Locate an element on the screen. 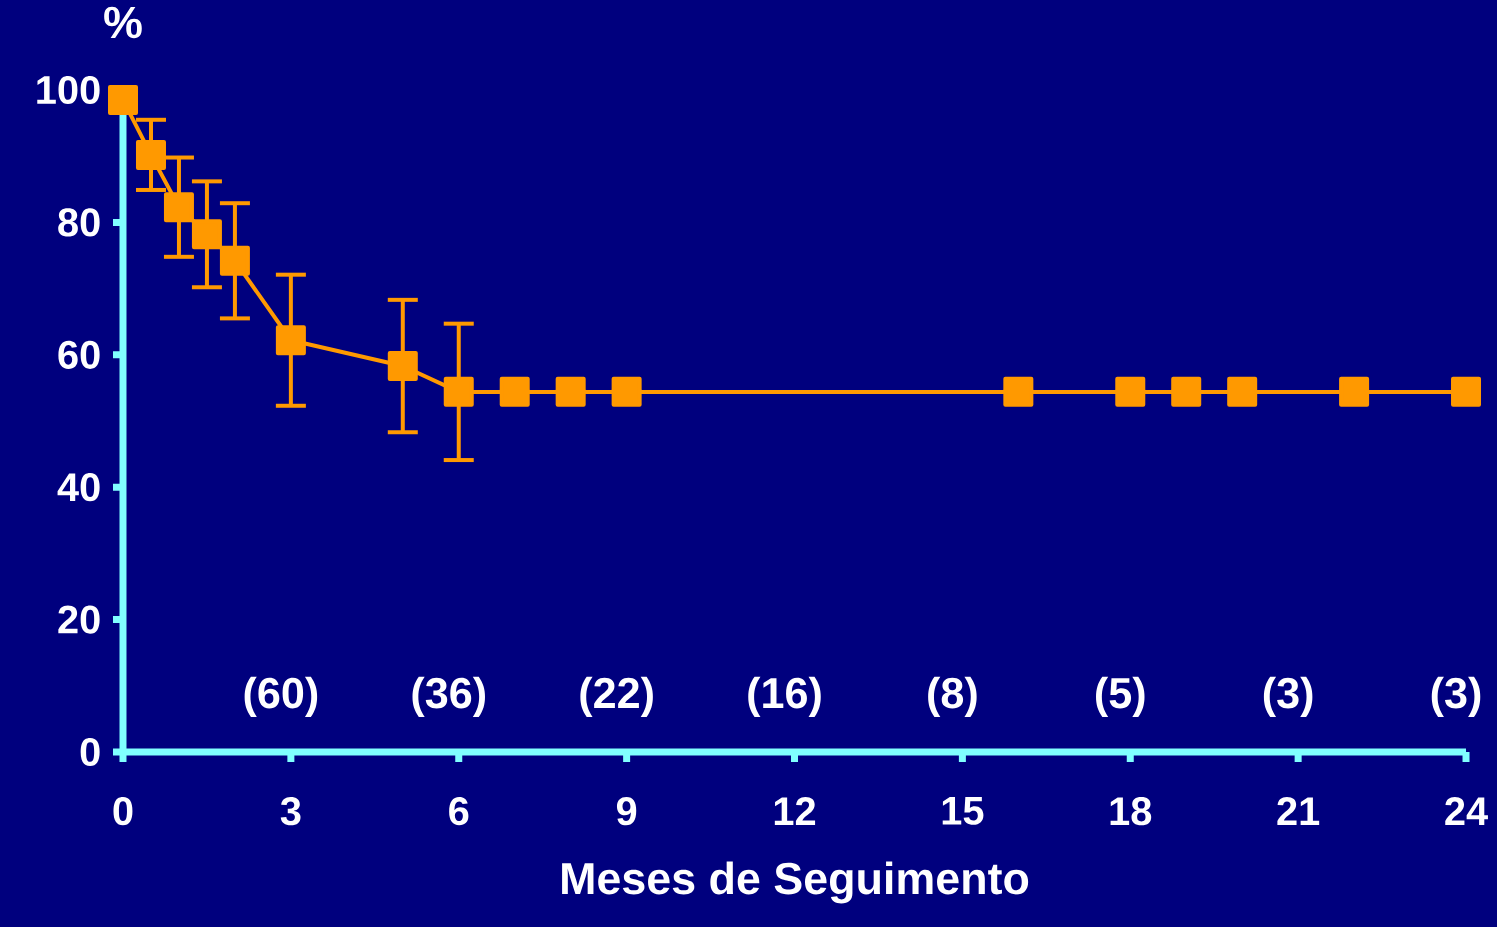 Image resolution: width=1497 pixels, height=927 pixels. y-tick-label: 40 is located at coordinates (78, 487).